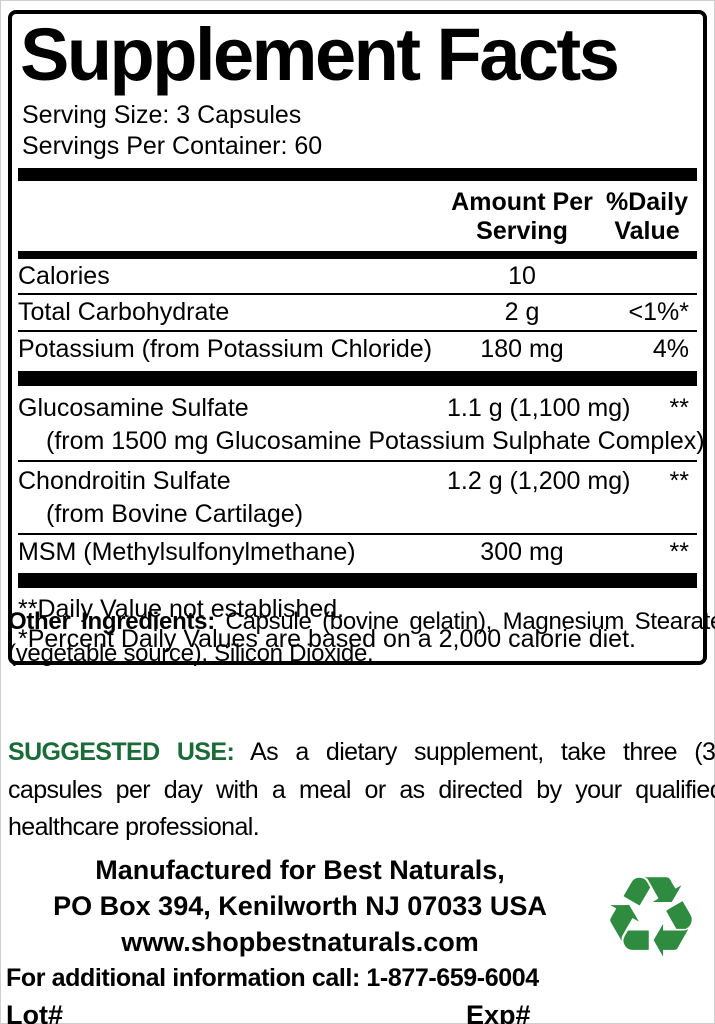  What do you see at coordinates (300, 870) in the screenshot?
I see `manufacturer-line: Manufactured for Best Naturals,` at bounding box center [300, 870].